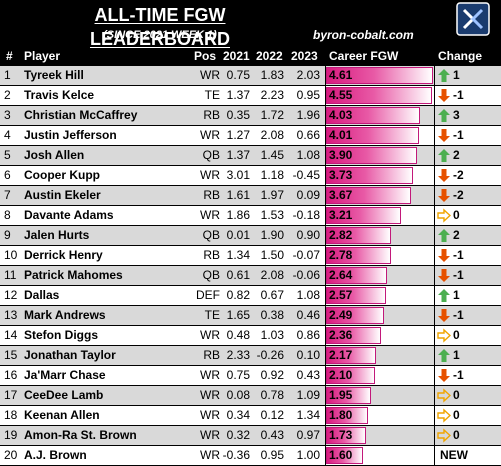  Describe the element at coordinates (7, 215) in the screenshot. I see `rank-cell: 8` at that location.